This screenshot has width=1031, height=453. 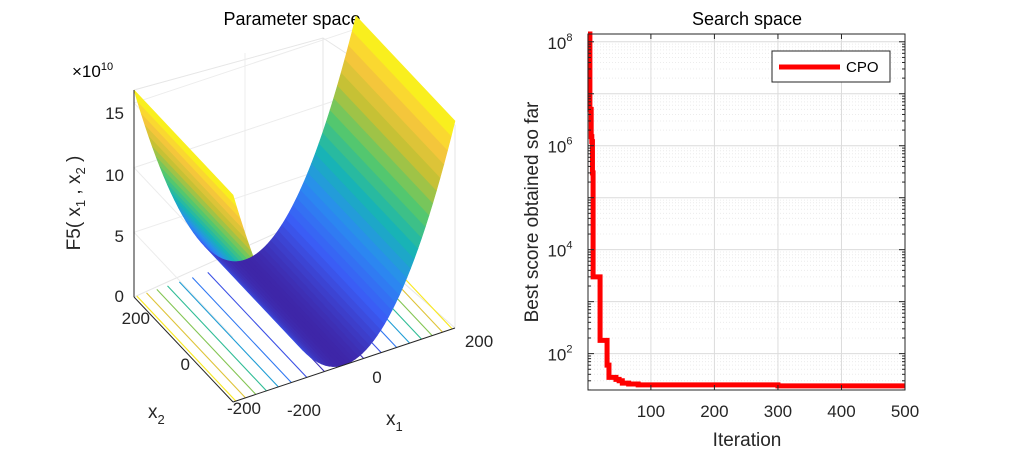 What do you see at coordinates (156, 414) in the screenshot?
I see `x2-axis-label: x2` at bounding box center [156, 414].